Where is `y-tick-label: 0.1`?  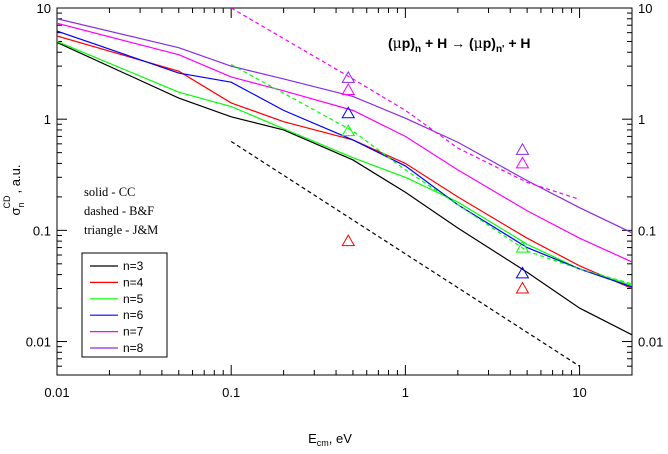
y-tick-label: 0.1 is located at coordinates (42, 230).